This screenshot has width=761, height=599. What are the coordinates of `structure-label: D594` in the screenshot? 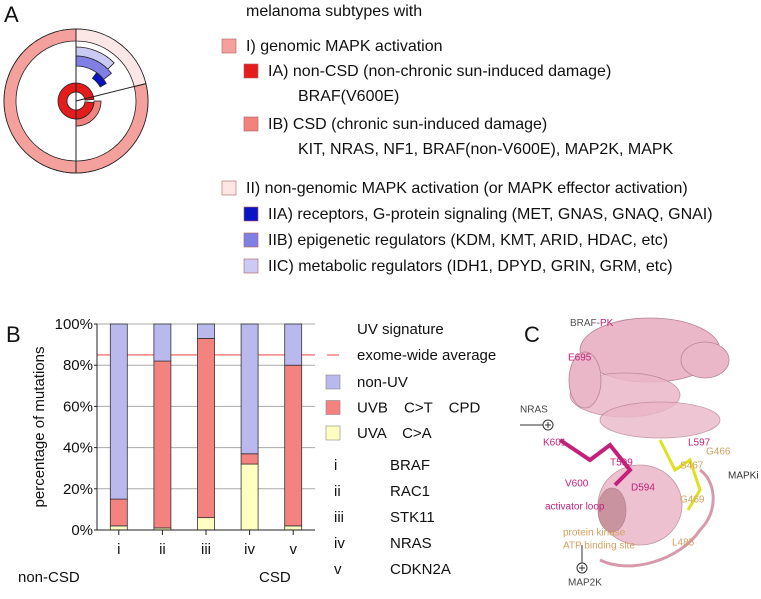 It's located at (643, 488).